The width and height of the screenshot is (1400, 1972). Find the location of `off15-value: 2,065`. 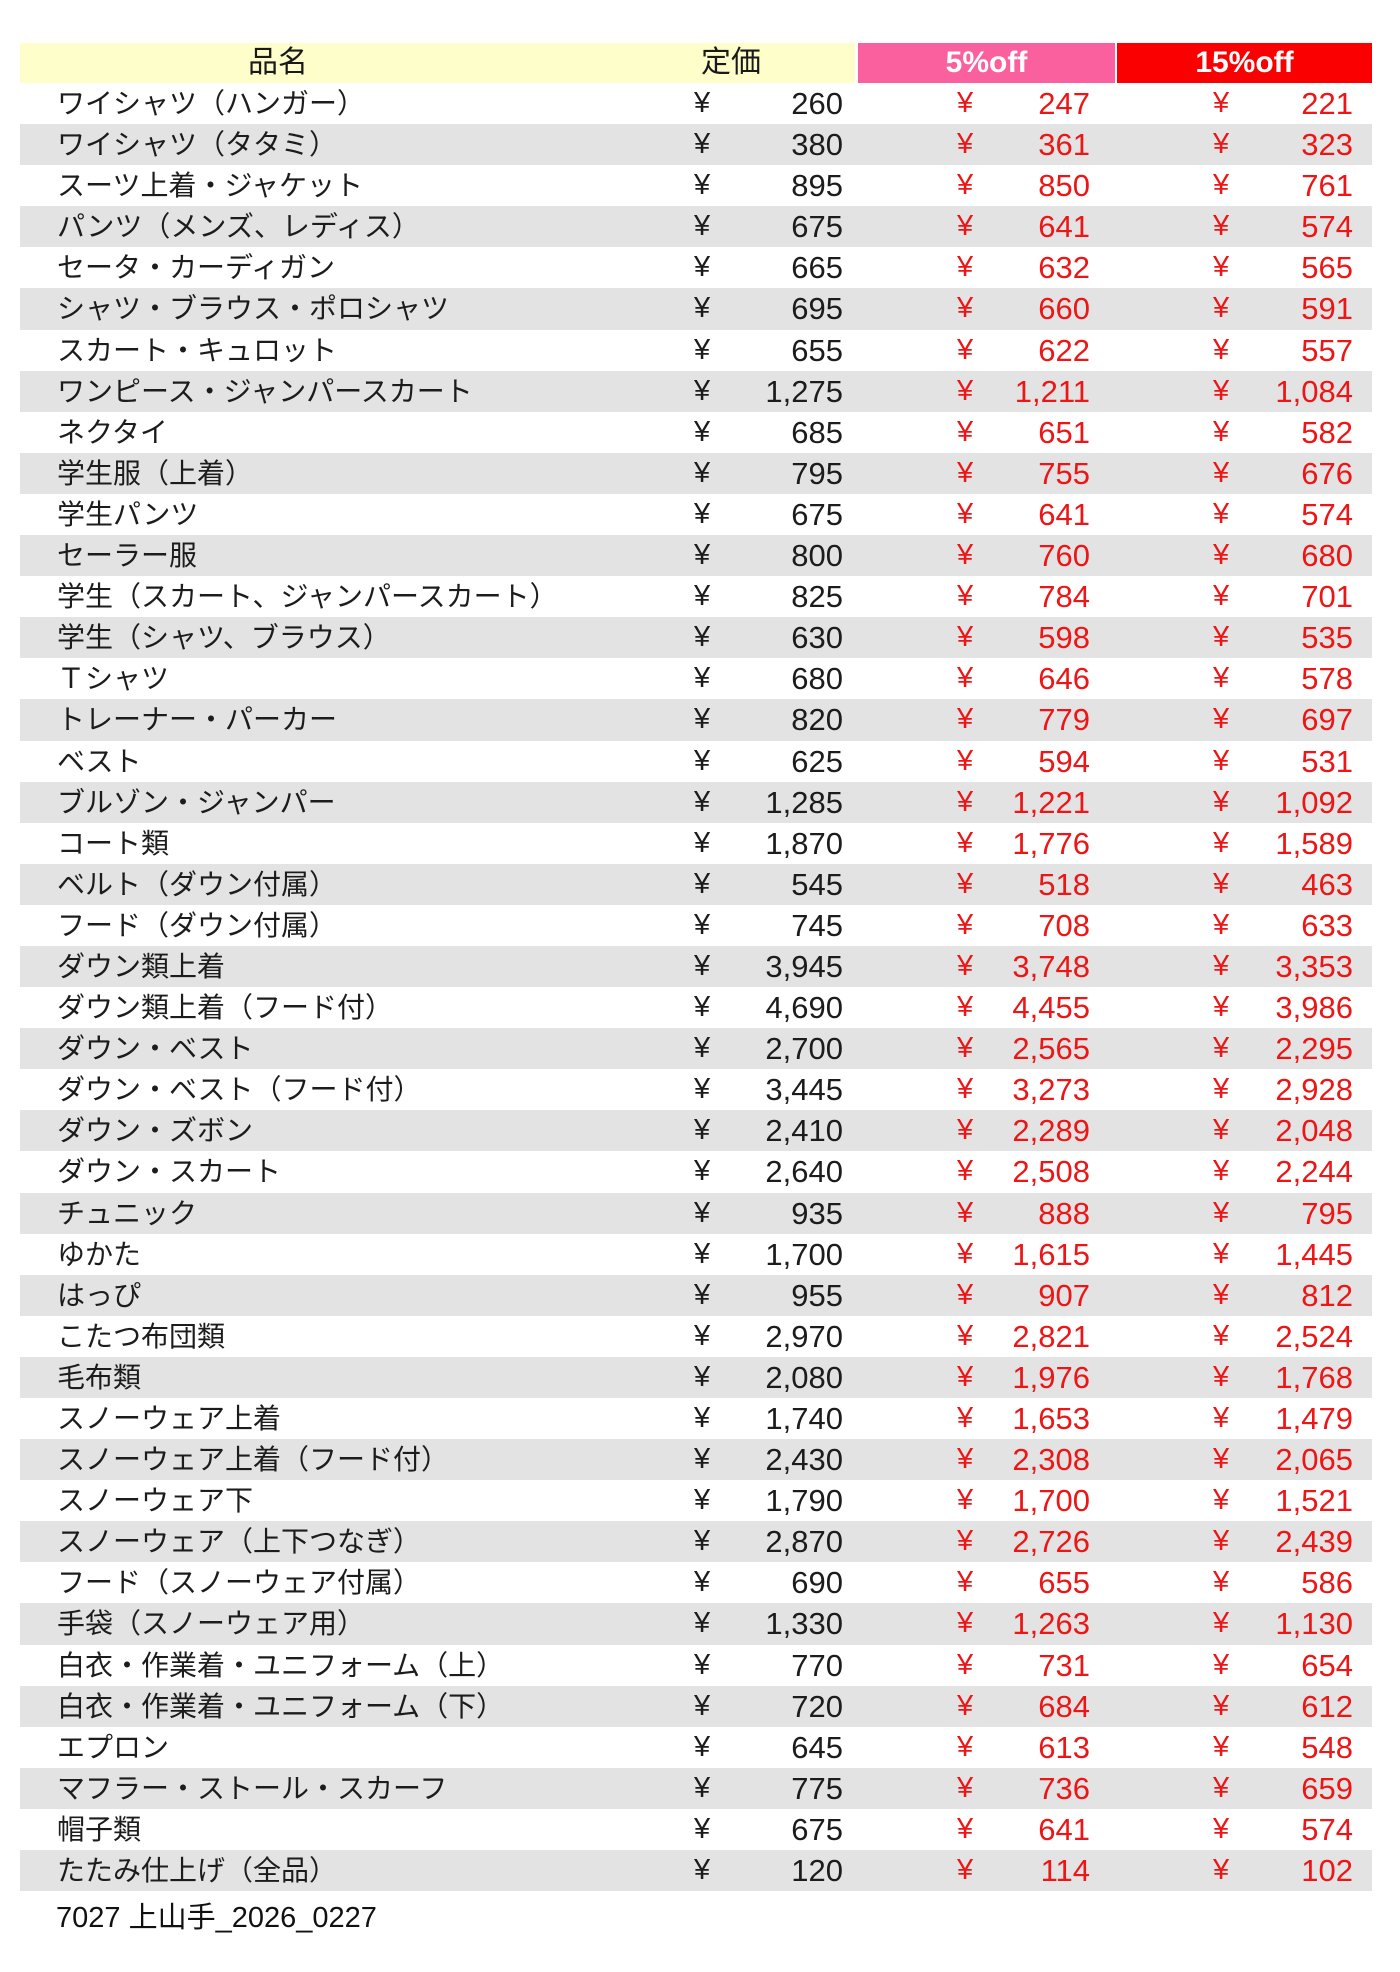

off15-value: 2,065 is located at coordinates (1314, 1460).